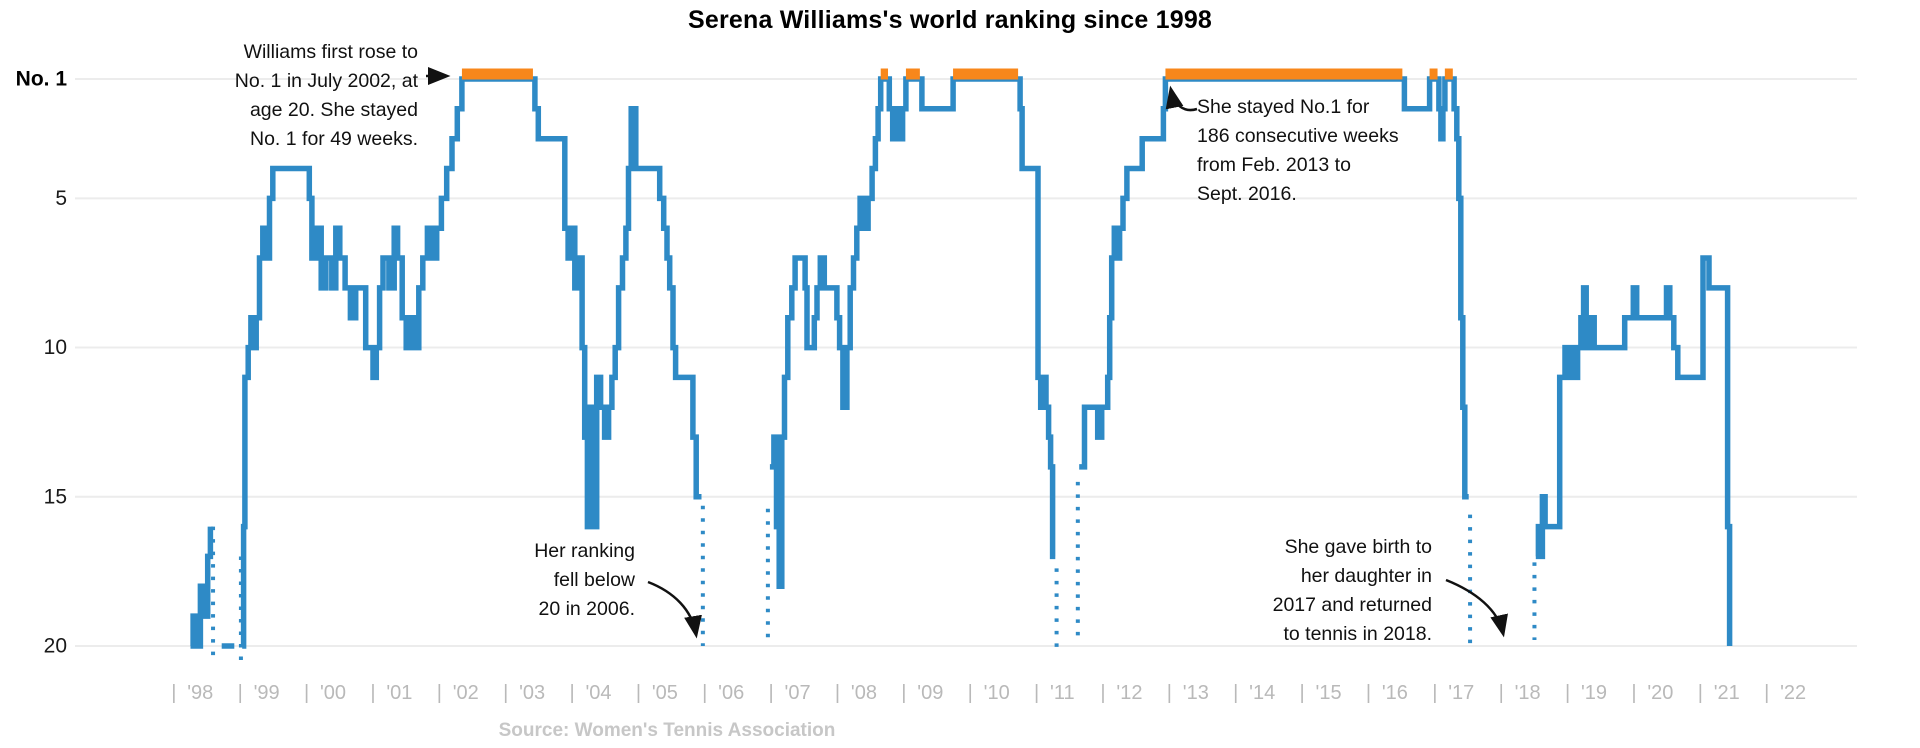 Image resolution: width=1920 pixels, height=748 pixels. Describe the element at coordinates (1247, 194) in the screenshot. I see `annotation-line: Sept. 2016.` at that location.